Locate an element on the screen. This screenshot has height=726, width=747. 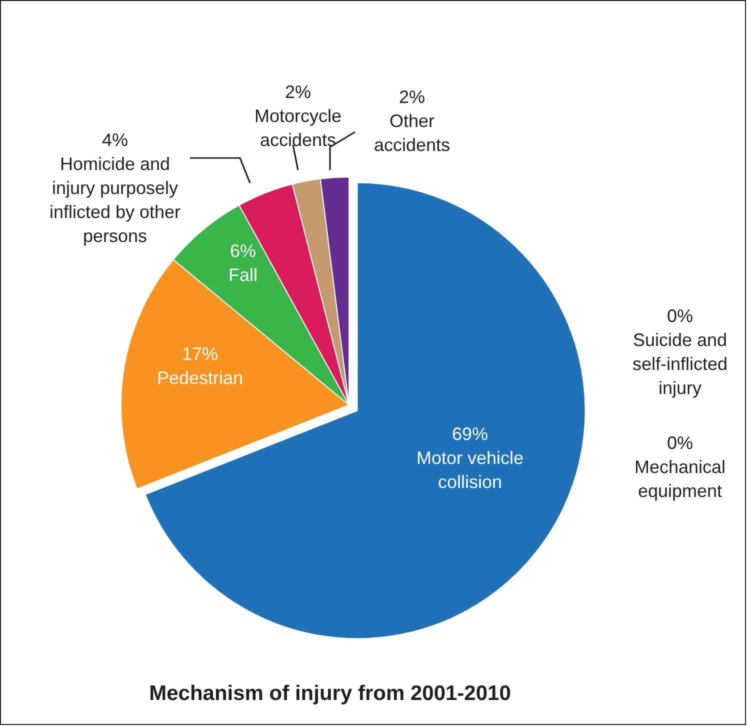
data-label: 4% is located at coordinates (115, 140).